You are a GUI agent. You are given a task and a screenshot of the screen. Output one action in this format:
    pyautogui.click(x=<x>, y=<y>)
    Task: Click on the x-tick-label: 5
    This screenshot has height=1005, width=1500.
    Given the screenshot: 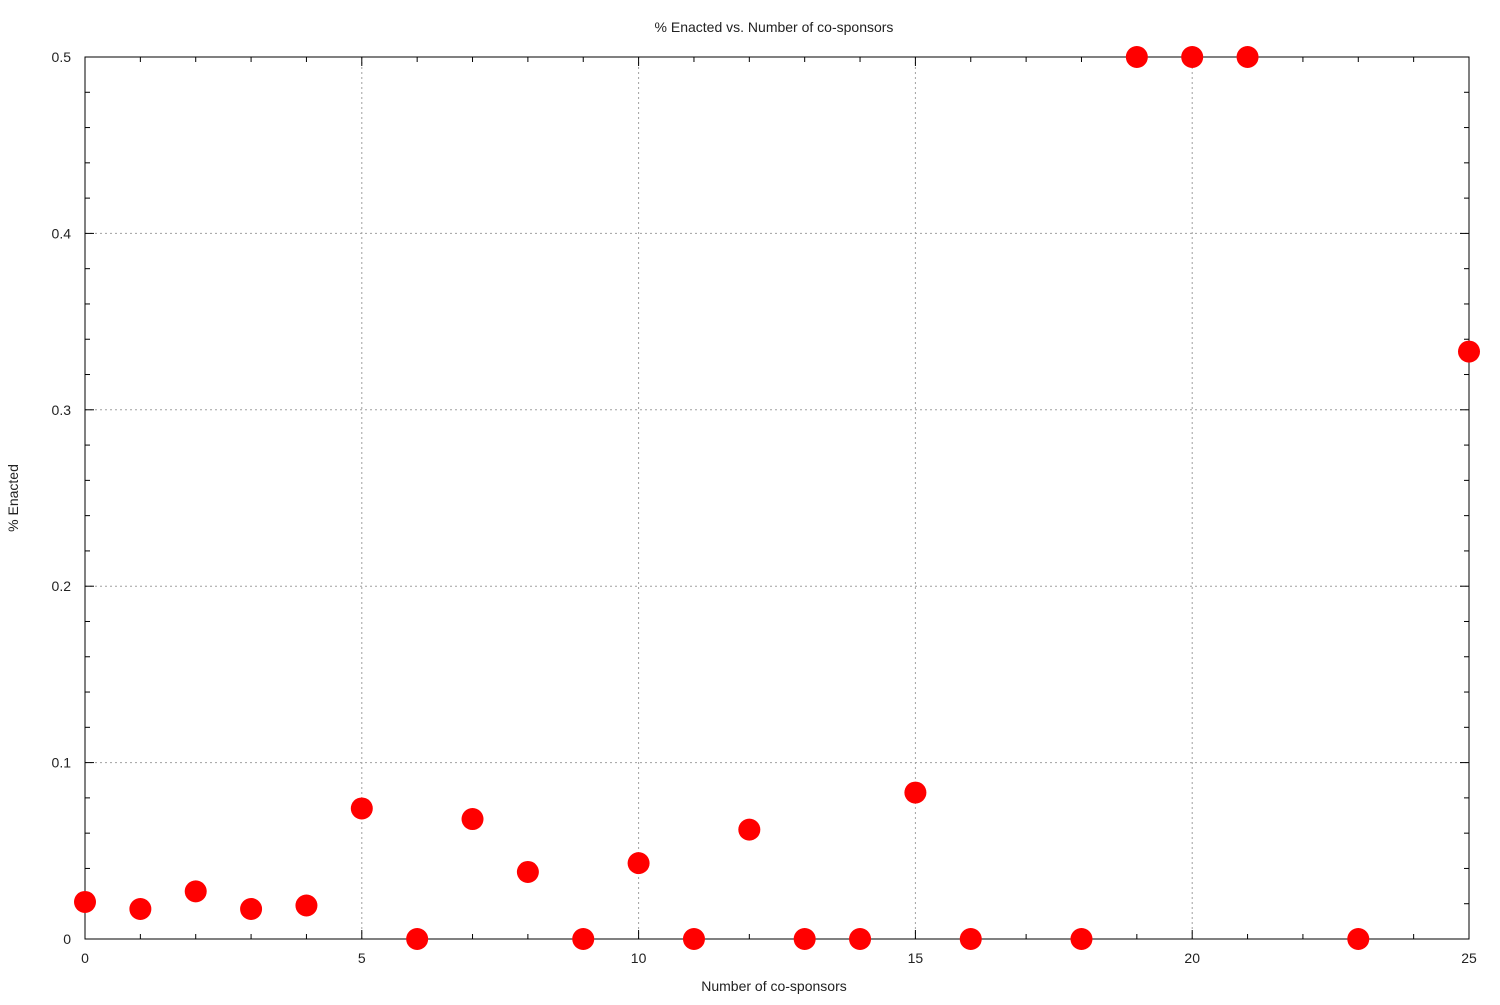 What is the action you would take?
    pyautogui.click(x=362, y=958)
    